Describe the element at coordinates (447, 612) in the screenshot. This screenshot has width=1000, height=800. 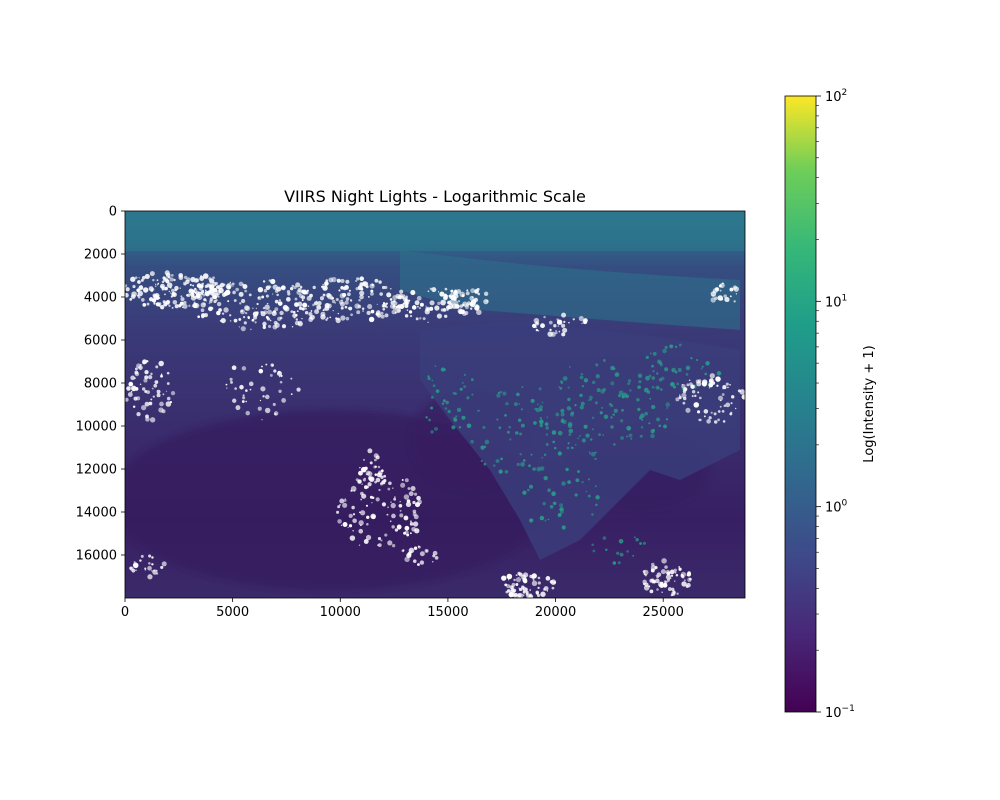
I see `x-tick-label: 15000` at that location.